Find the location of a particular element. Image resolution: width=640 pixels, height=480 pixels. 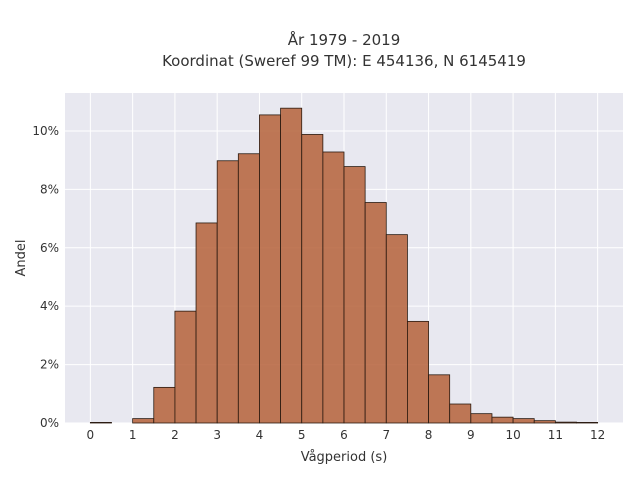

x-tick-label: 6 is located at coordinates (344, 435).